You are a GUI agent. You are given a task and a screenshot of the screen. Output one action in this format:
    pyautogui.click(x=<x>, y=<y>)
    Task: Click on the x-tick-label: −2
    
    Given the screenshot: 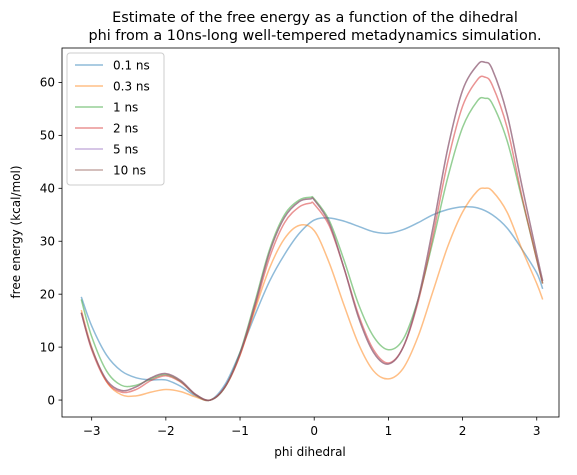 What is the action you would take?
    pyautogui.click(x=166, y=431)
    